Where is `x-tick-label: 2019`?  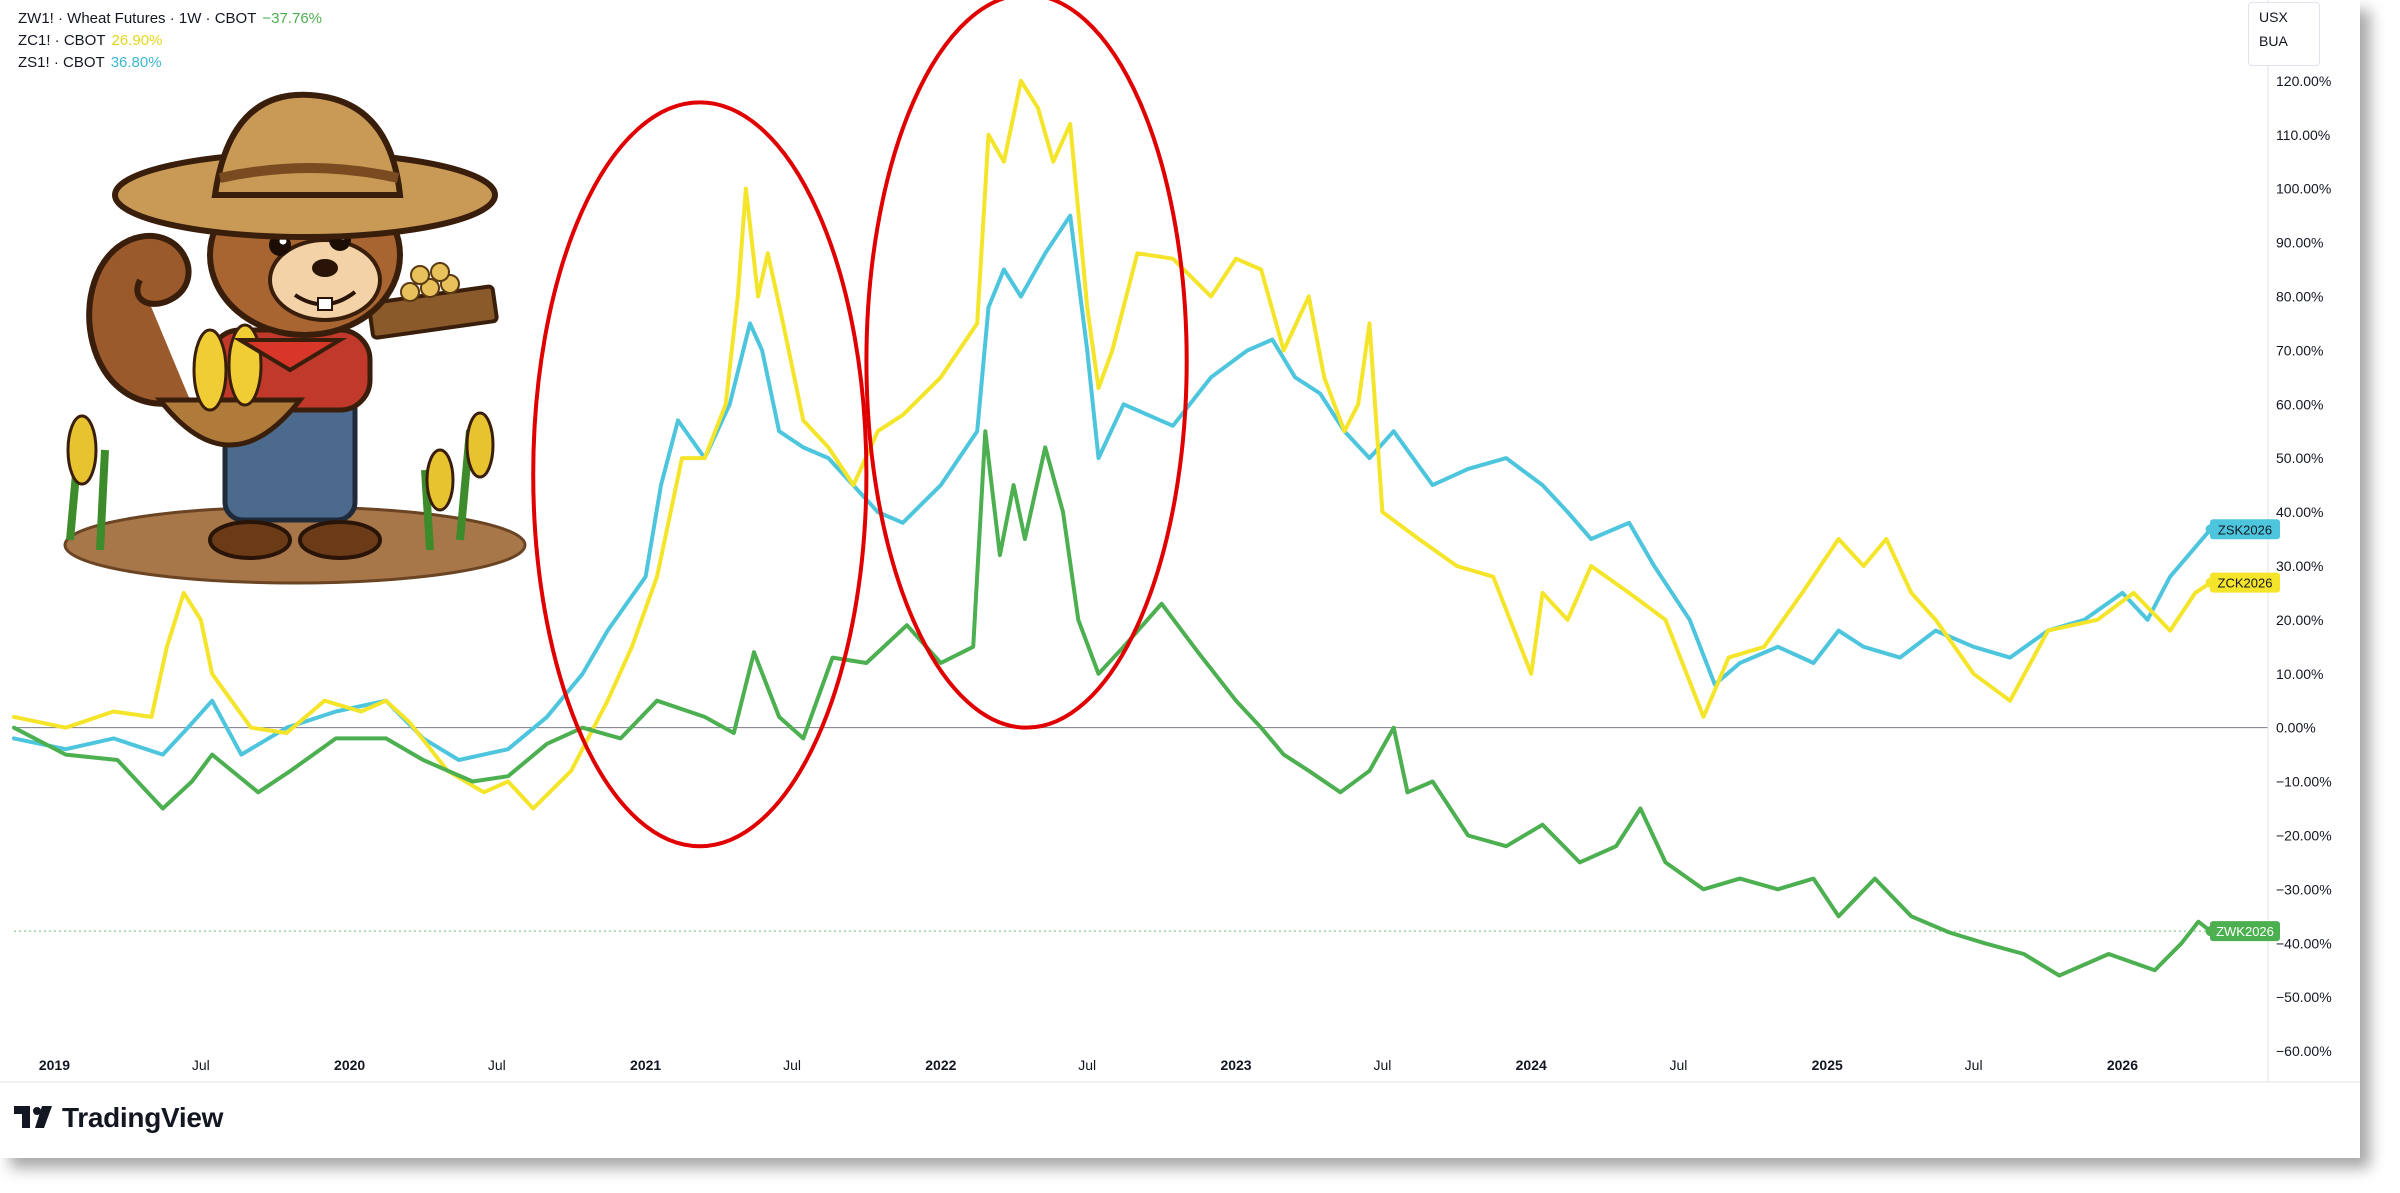 x-tick-label: 2019 is located at coordinates (54, 1065).